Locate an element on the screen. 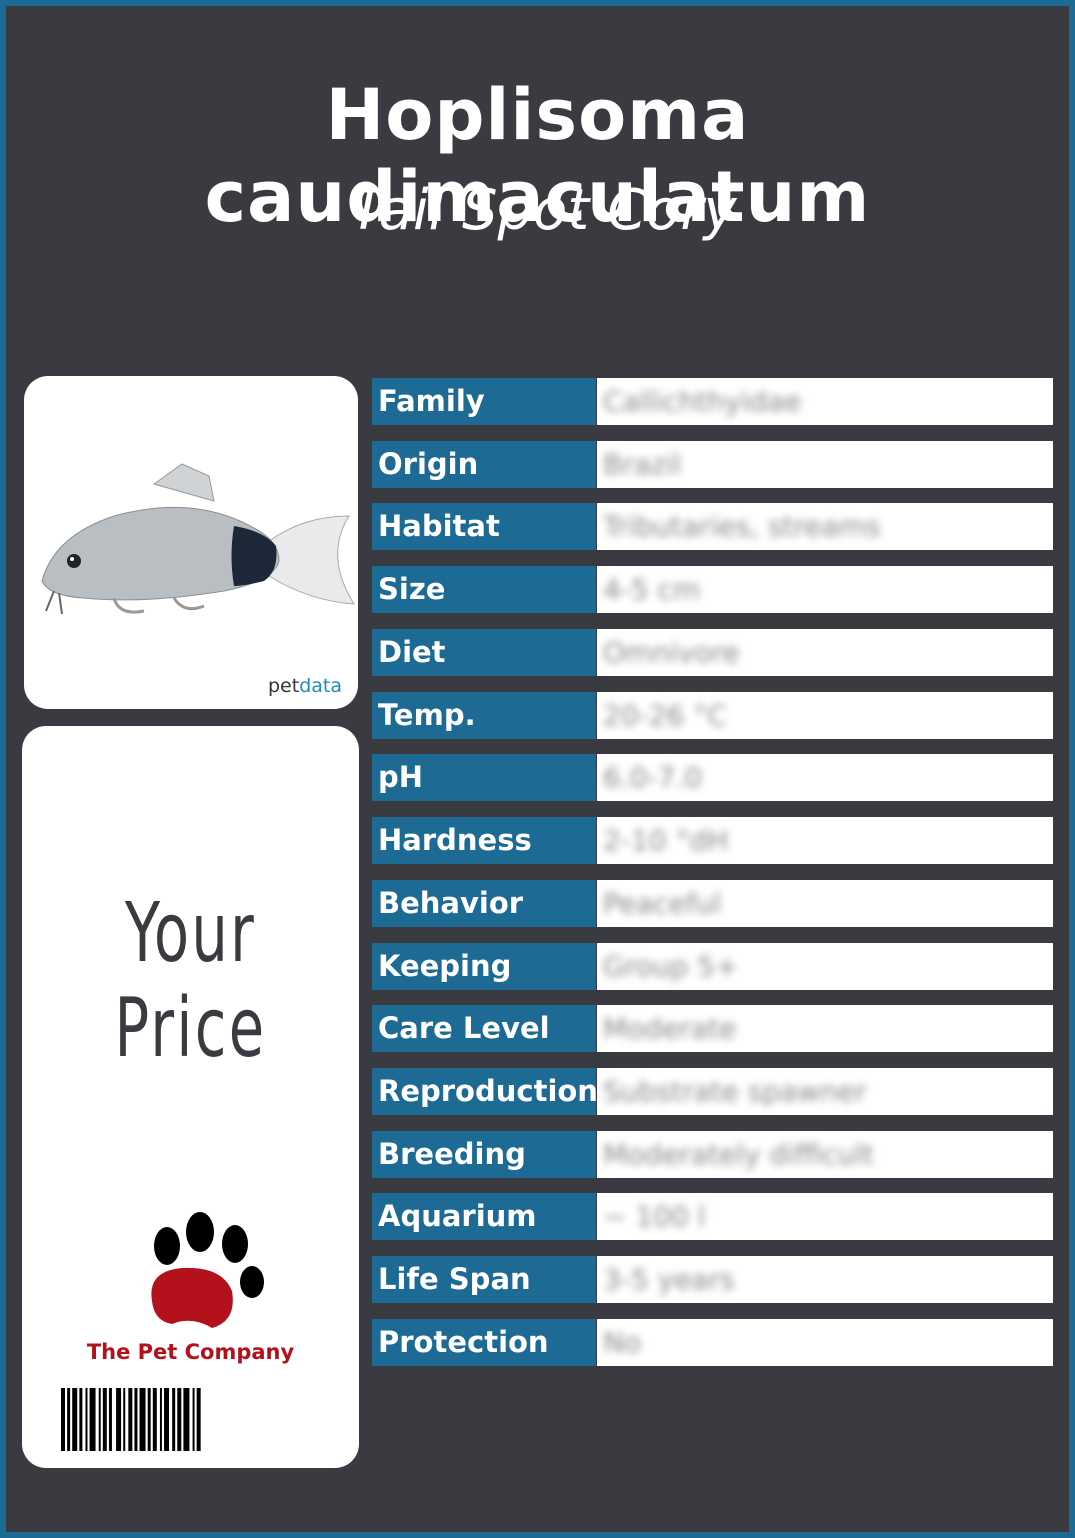 The image size is (1075, 1538). row-value-cell: 20-26 °C is located at coordinates (825, 715).